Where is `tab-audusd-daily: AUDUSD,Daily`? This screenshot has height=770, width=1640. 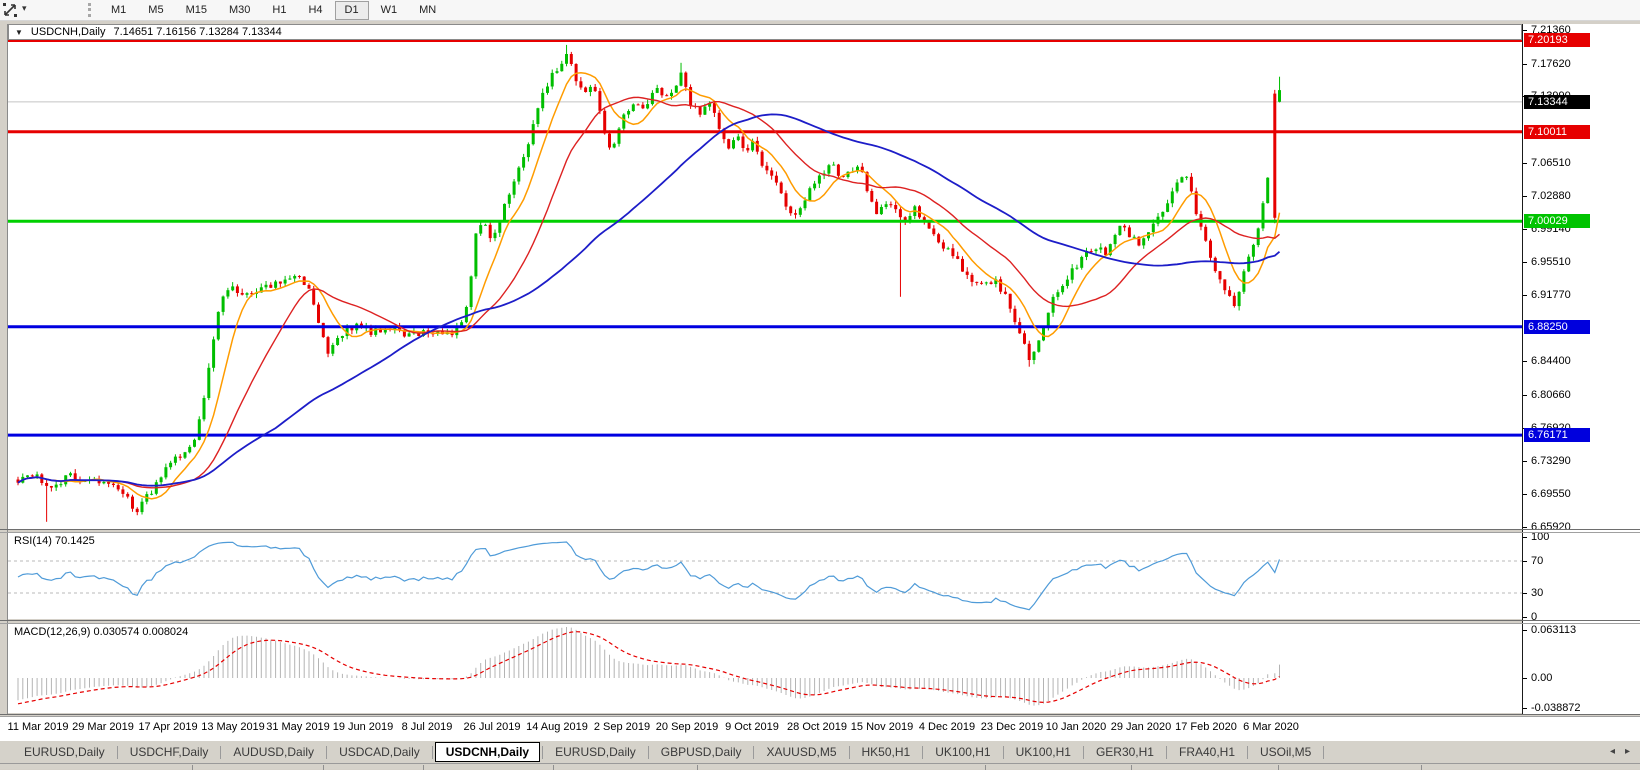 tab-audusd-daily: AUDUSD,Daily is located at coordinates (274, 752).